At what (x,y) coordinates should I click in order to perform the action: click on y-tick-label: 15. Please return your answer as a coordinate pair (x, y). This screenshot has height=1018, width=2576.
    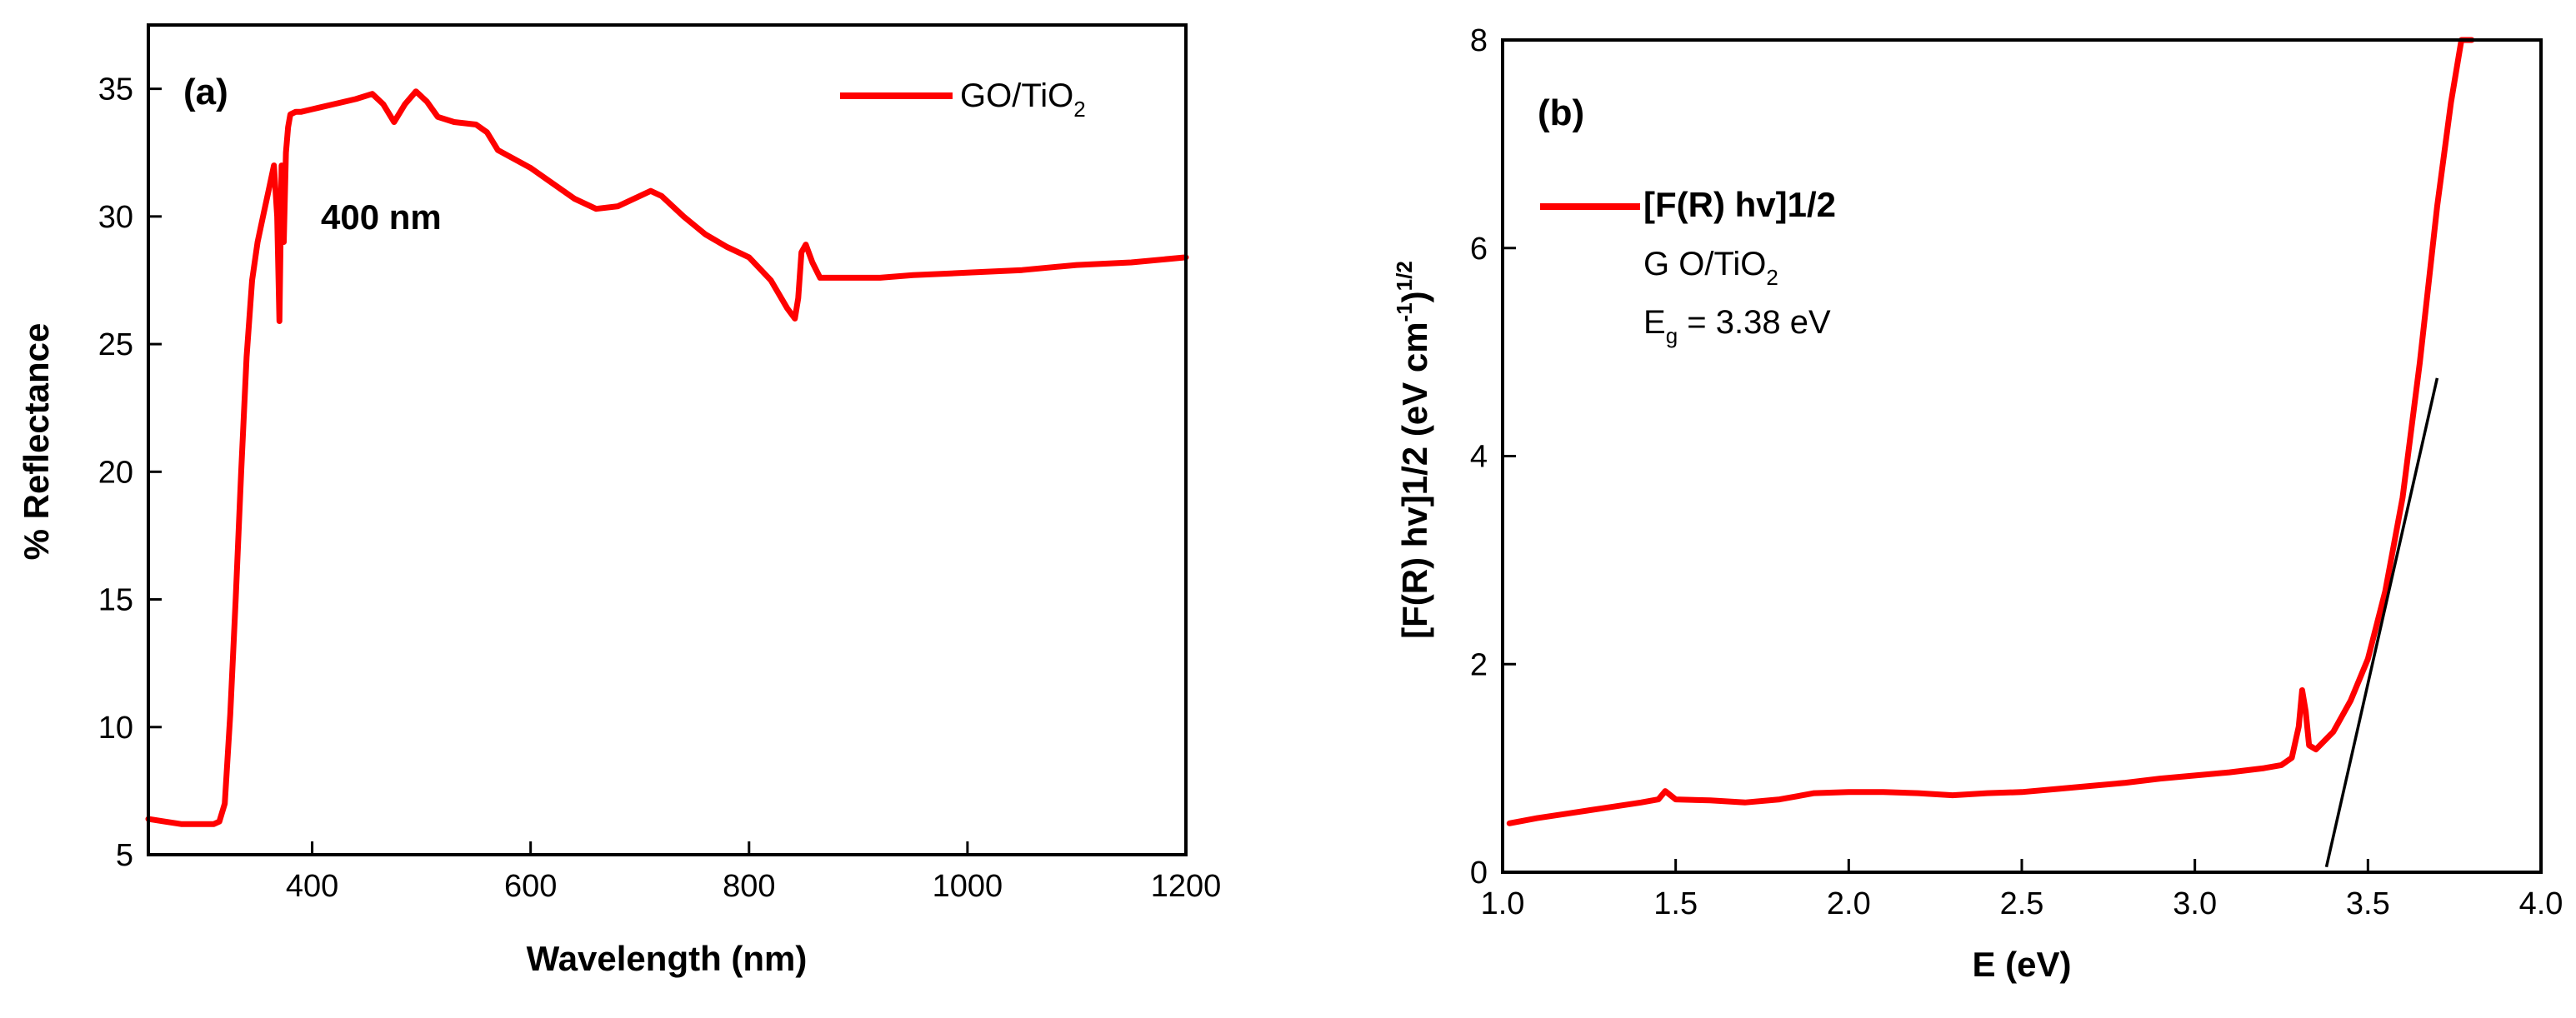
    Looking at the image, I should click on (116, 600).